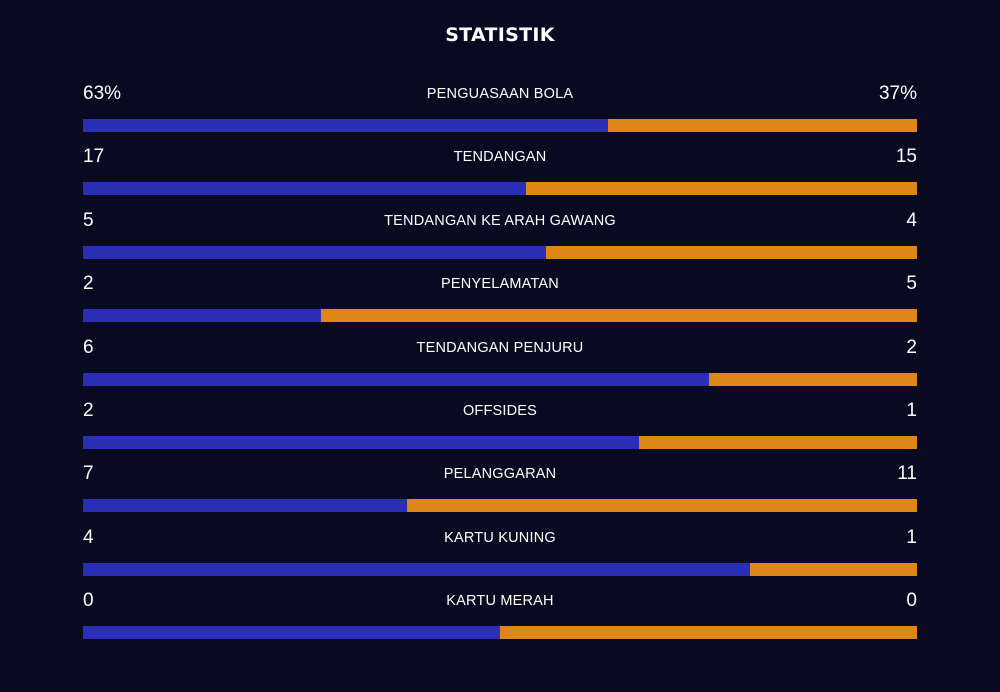 The height and width of the screenshot is (692, 1000). Describe the element at coordinates (88, 537) in the screenshot. I see `home-value: 4` at that location.